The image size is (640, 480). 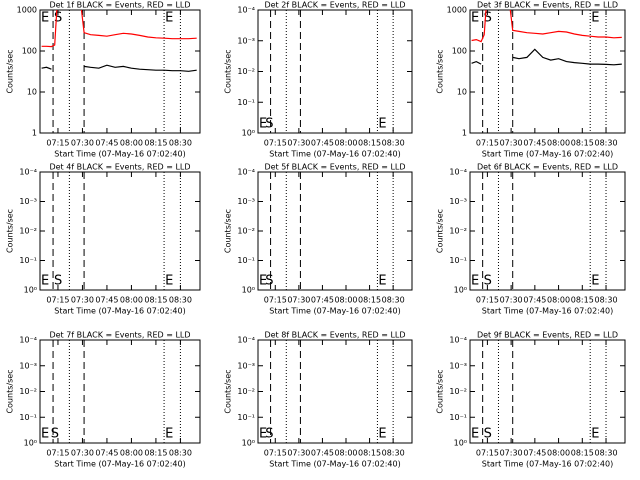 I want to click on panel-title: Det 1f BLACK = Events, RED = LLD, so click(x=119, y=5).